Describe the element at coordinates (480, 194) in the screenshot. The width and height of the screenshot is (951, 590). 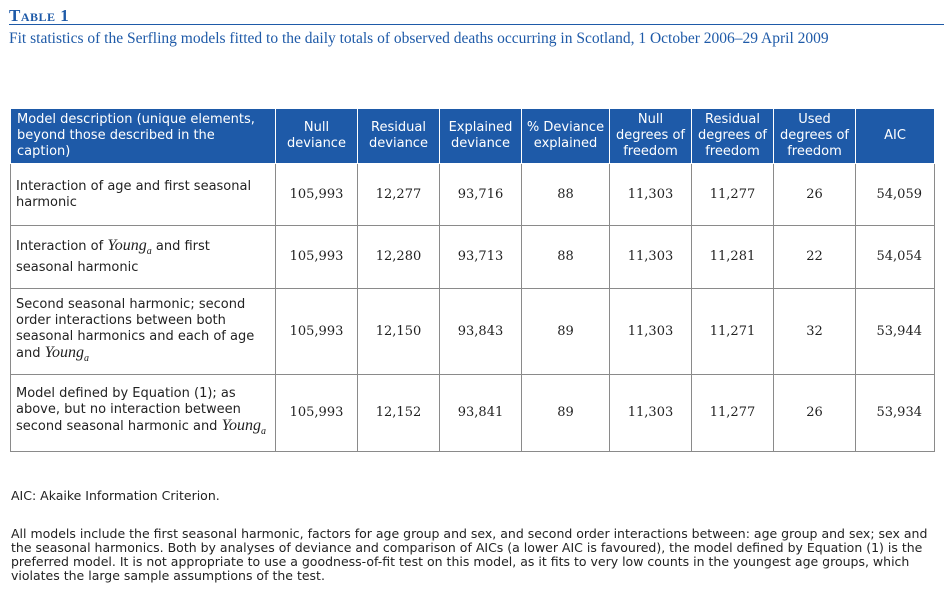
I see `explained-deviance-cell: 93,716` at that location.